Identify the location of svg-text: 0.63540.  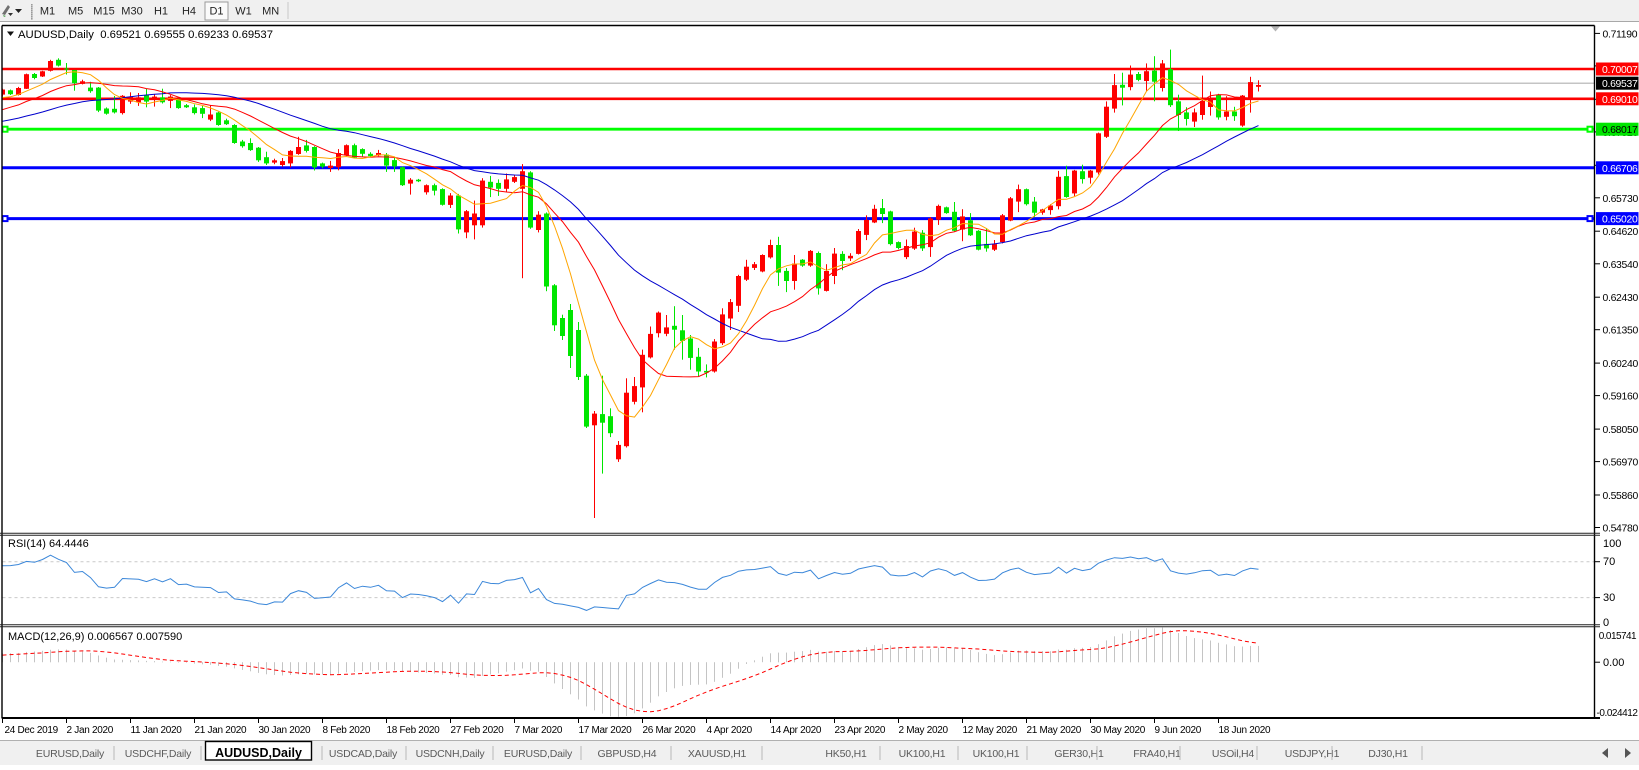
(1621, 265).